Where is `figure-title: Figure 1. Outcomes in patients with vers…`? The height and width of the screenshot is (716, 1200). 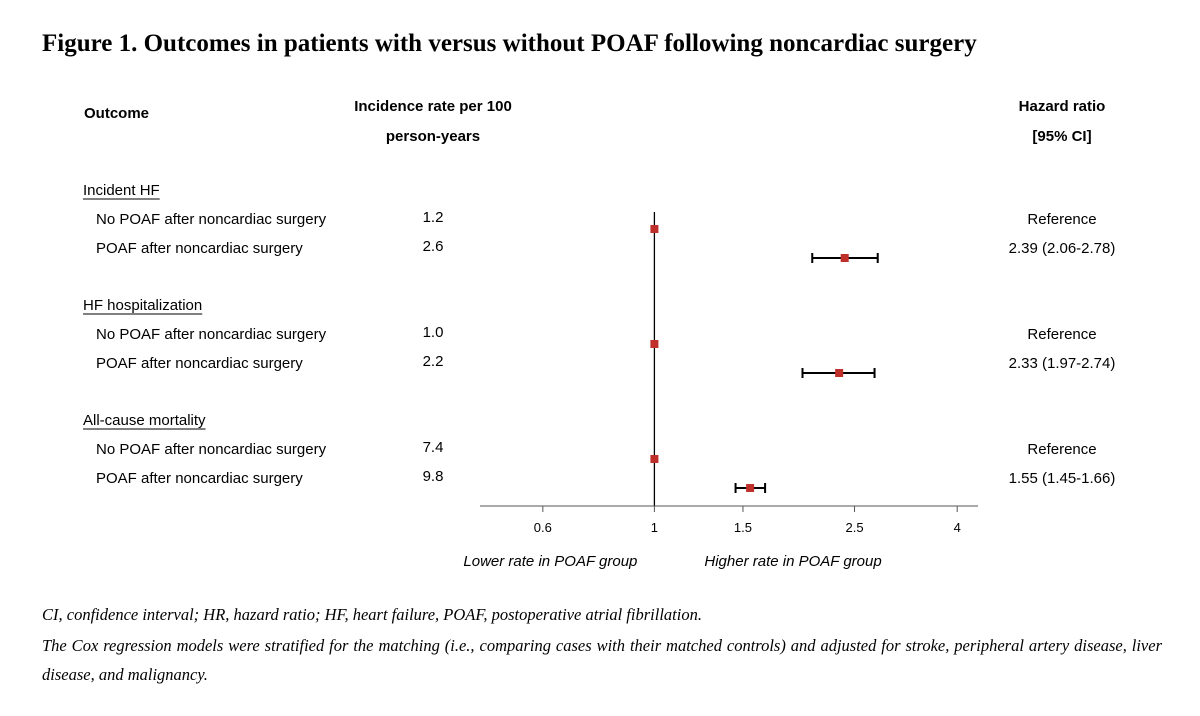
figure-title: Figure 1. Outcomes in patients with vers… is located at coordinates (509, 43).